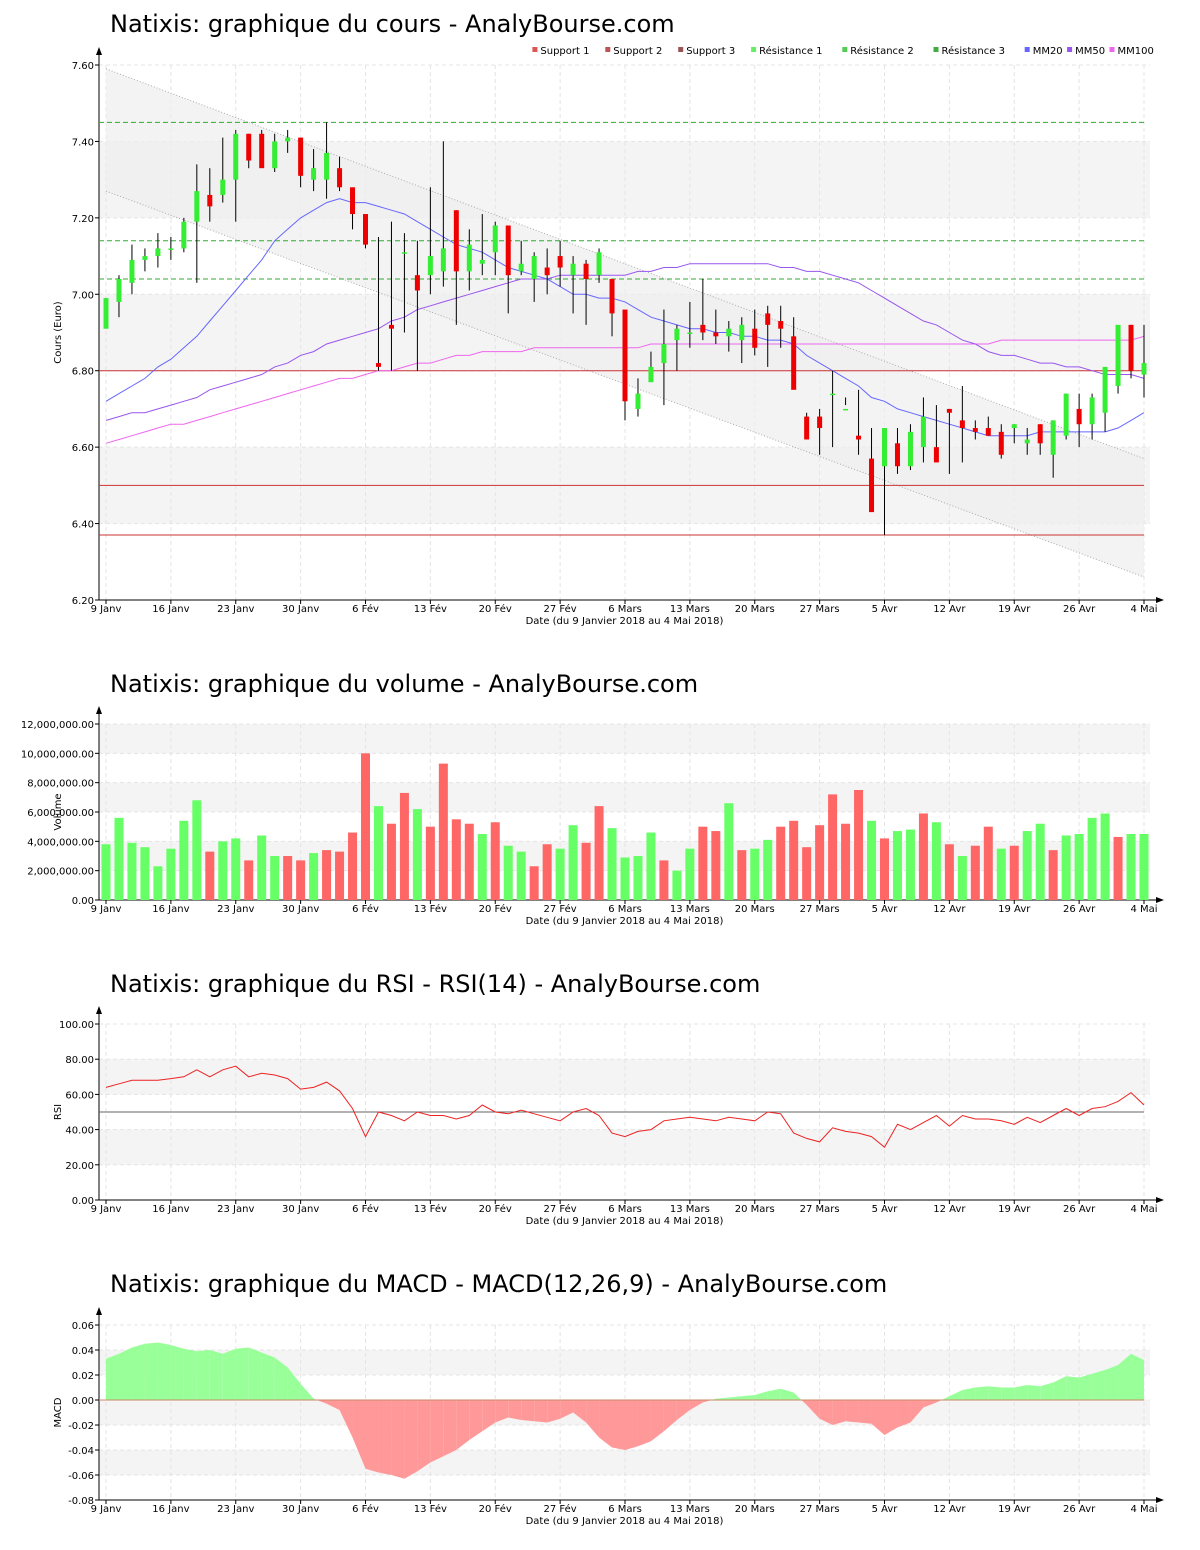 Image resolution: width=1200 pixels, height=1550 pixels. What do you see at coordinates (1014, 909) in the screenshot?
I see `x-tick-label: 19 Avr` at bounding box center [1014, 909].